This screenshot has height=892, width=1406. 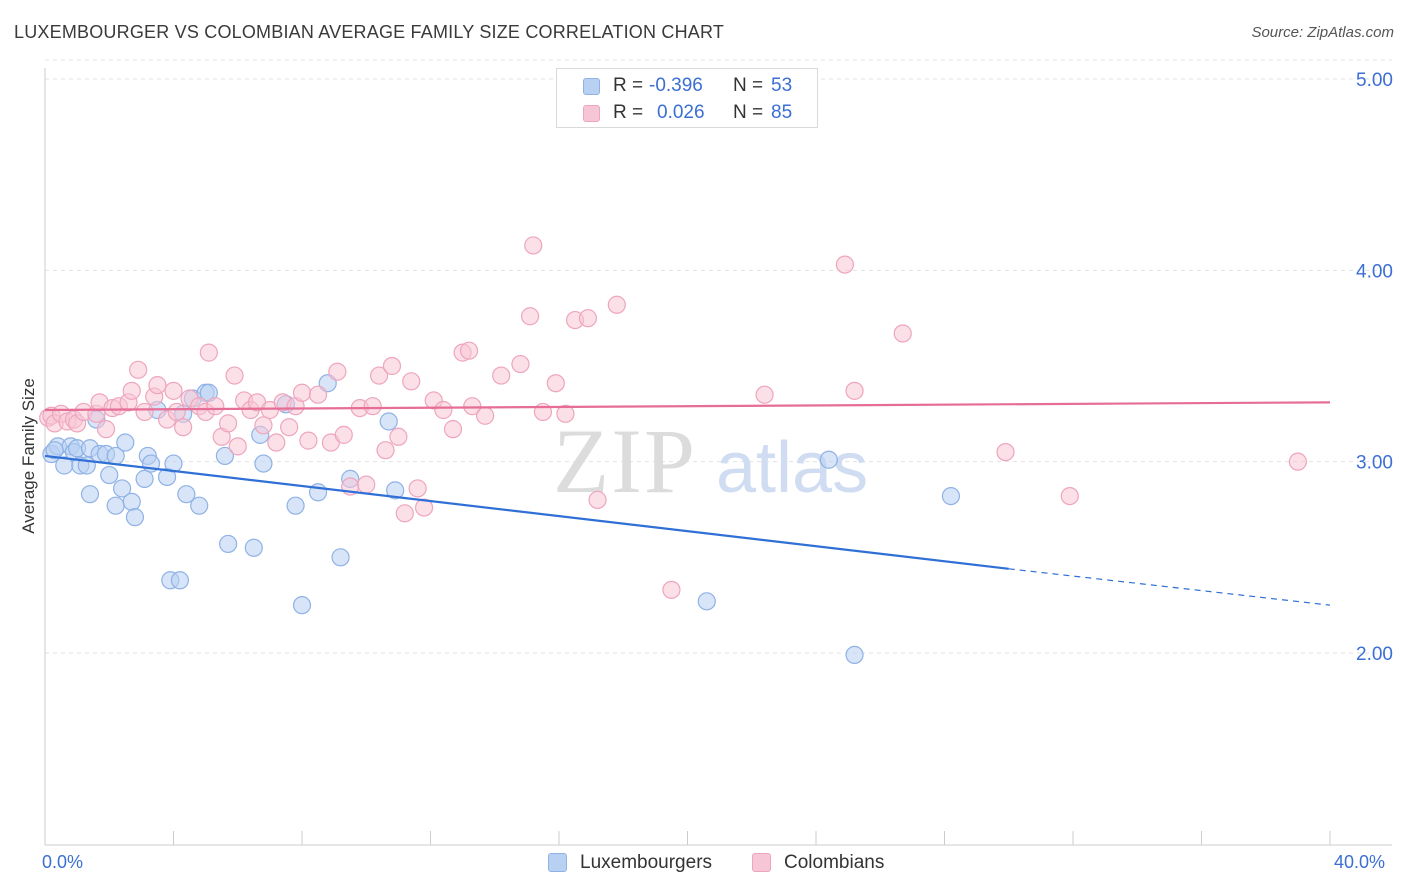 I want to click on x-tick-label-max: 40.0%, so click(x=1360, y=862).